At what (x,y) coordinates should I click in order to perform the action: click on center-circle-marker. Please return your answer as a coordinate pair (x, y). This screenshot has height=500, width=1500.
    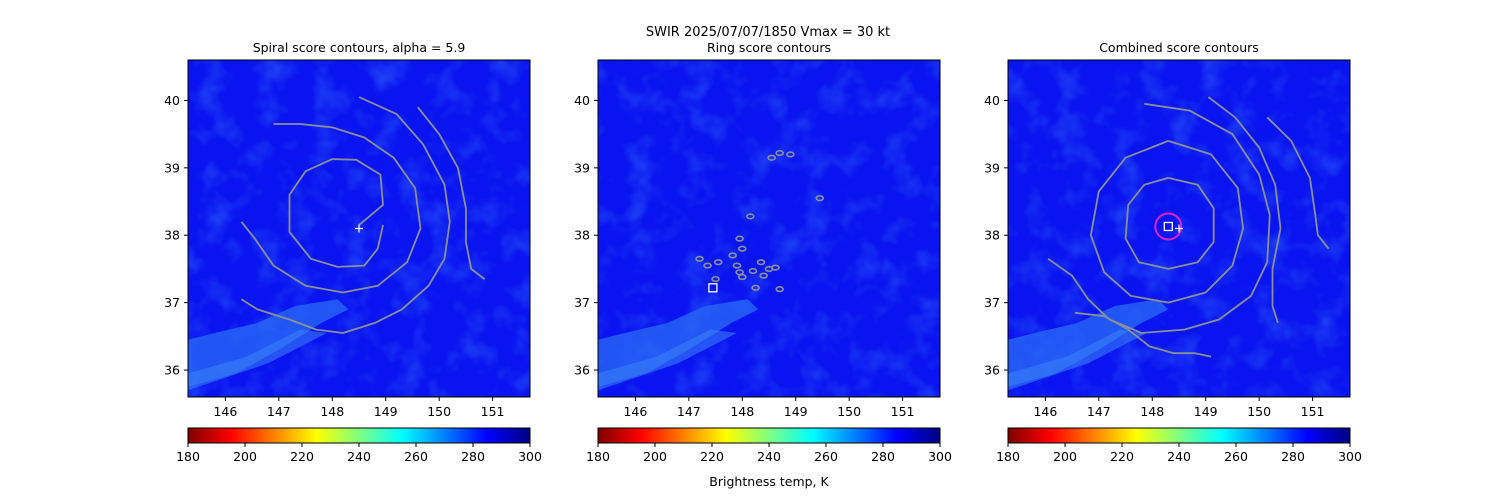
    Looking at the image, I should click on (1168, 226).